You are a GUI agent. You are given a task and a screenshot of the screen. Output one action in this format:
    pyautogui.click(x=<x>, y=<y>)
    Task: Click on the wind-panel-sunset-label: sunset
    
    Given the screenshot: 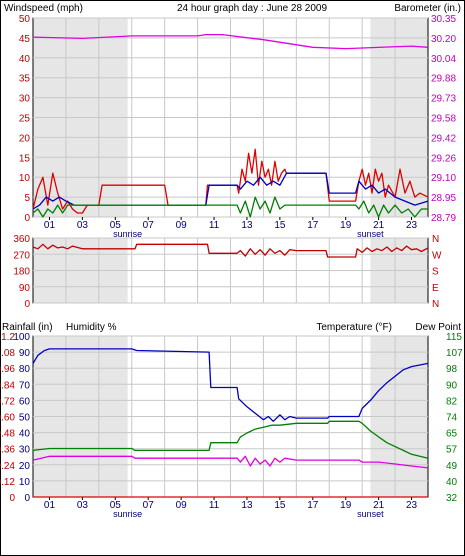 What is the action you would take?
    pyautogui.click(x=370, y=234)
    